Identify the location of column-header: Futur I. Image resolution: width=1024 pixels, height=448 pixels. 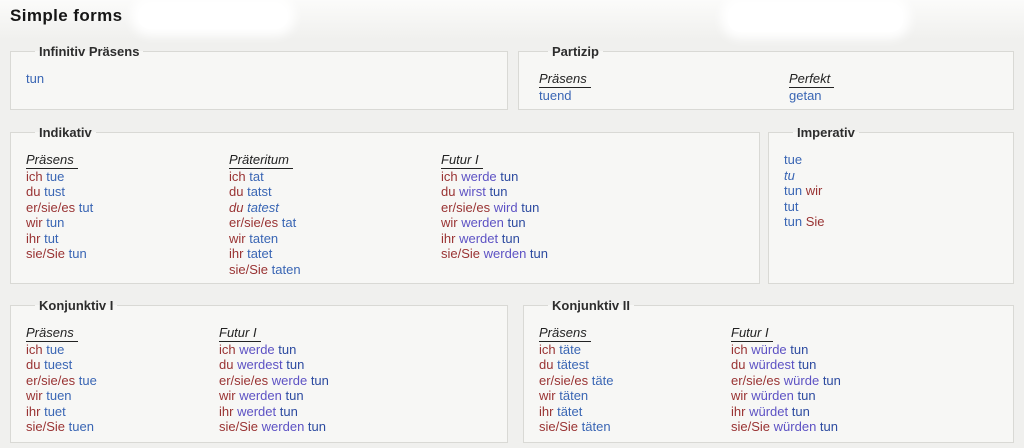
(240, 333).